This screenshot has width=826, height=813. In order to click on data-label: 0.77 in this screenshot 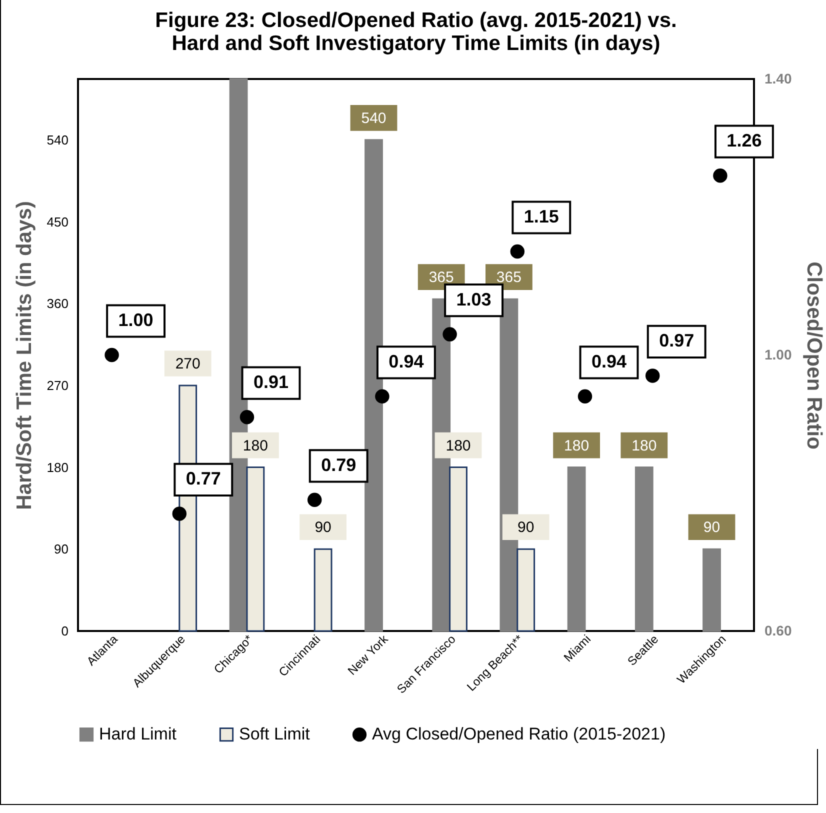, I will do `click(203, 478)`.